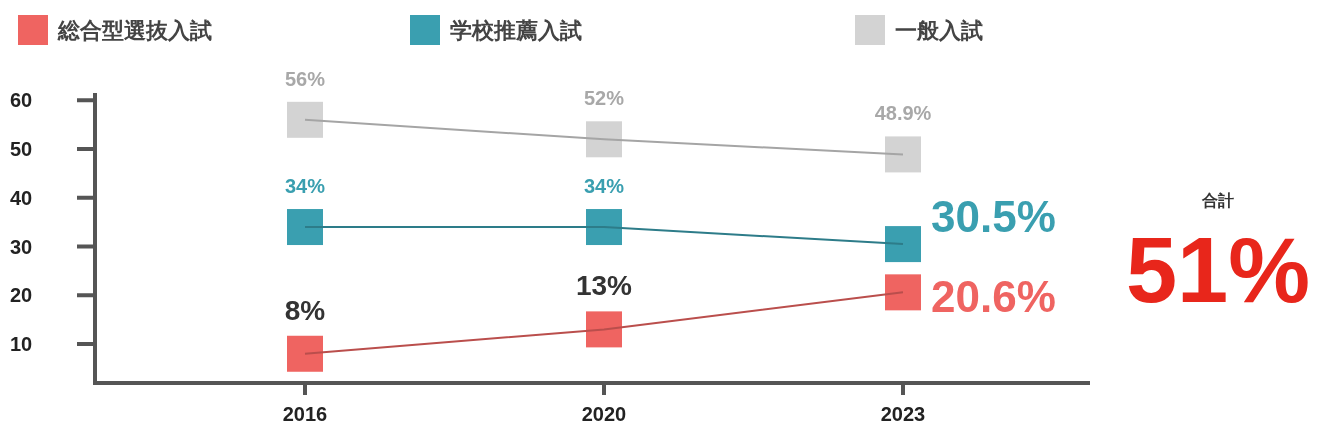 The width and height of the screenshot is (1331, 426). Describe the element at coordinates (1217, 200) in the screenshot. I see `text: 合計` at that location.